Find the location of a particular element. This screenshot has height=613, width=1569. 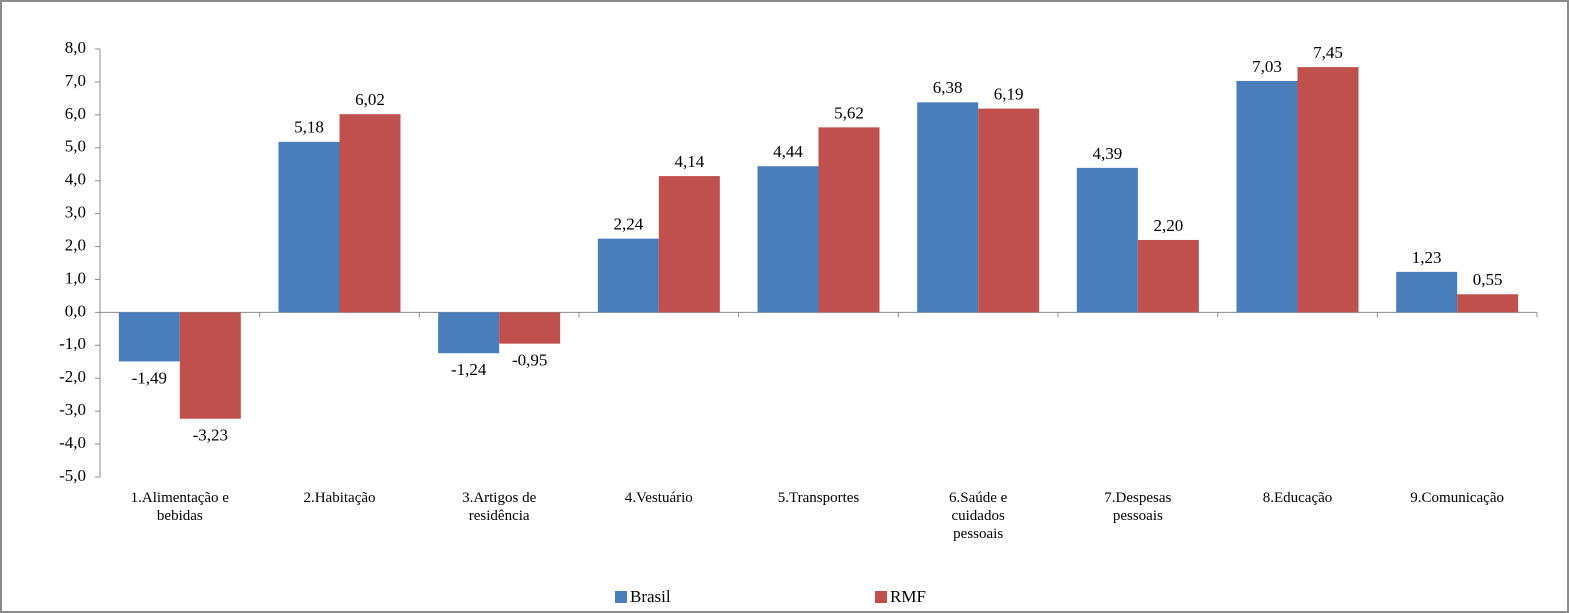

y-tick-label: 2,0 is located at coordinates (75, 244).